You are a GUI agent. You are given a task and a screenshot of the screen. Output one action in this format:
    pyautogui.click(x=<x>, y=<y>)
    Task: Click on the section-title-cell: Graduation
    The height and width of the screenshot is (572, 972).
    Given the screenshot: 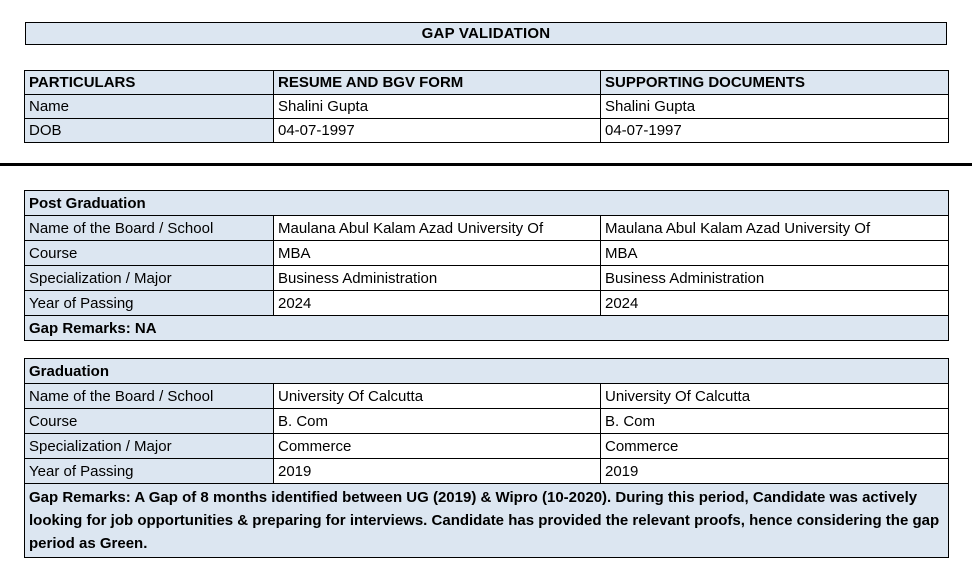 What is the action you would take?
    pyautogui.click(x=486, y=371)
    